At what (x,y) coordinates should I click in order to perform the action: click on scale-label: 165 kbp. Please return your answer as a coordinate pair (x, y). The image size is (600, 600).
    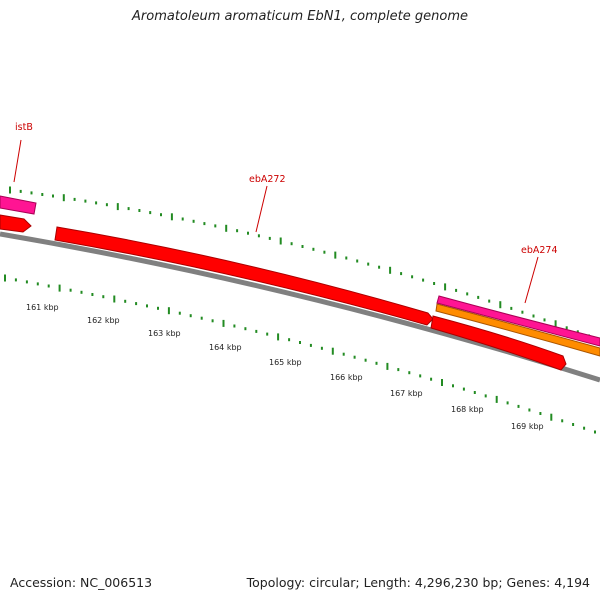
    Looking at the image, I should click on (285, 362).